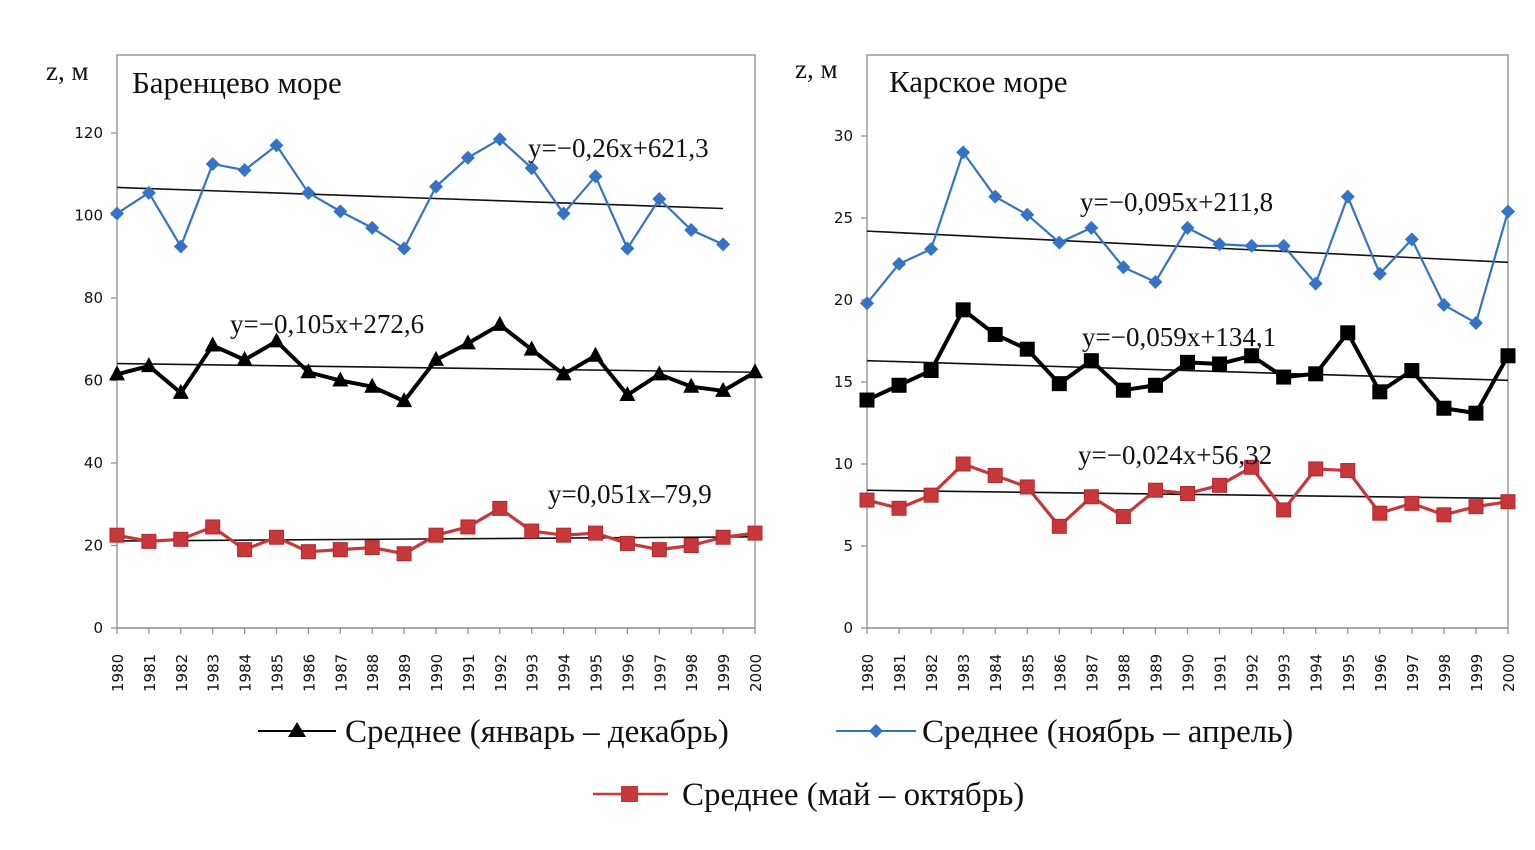  I want to click on x-tick-label: 1981, so click(900, 673).